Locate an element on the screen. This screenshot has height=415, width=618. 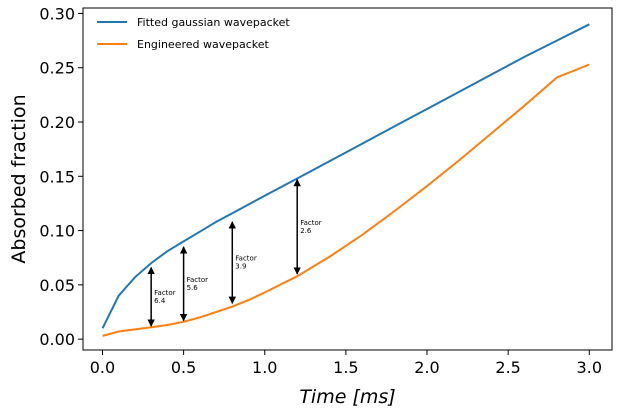
x-tick-label: 1.5 is located at coordinates (345, 367).